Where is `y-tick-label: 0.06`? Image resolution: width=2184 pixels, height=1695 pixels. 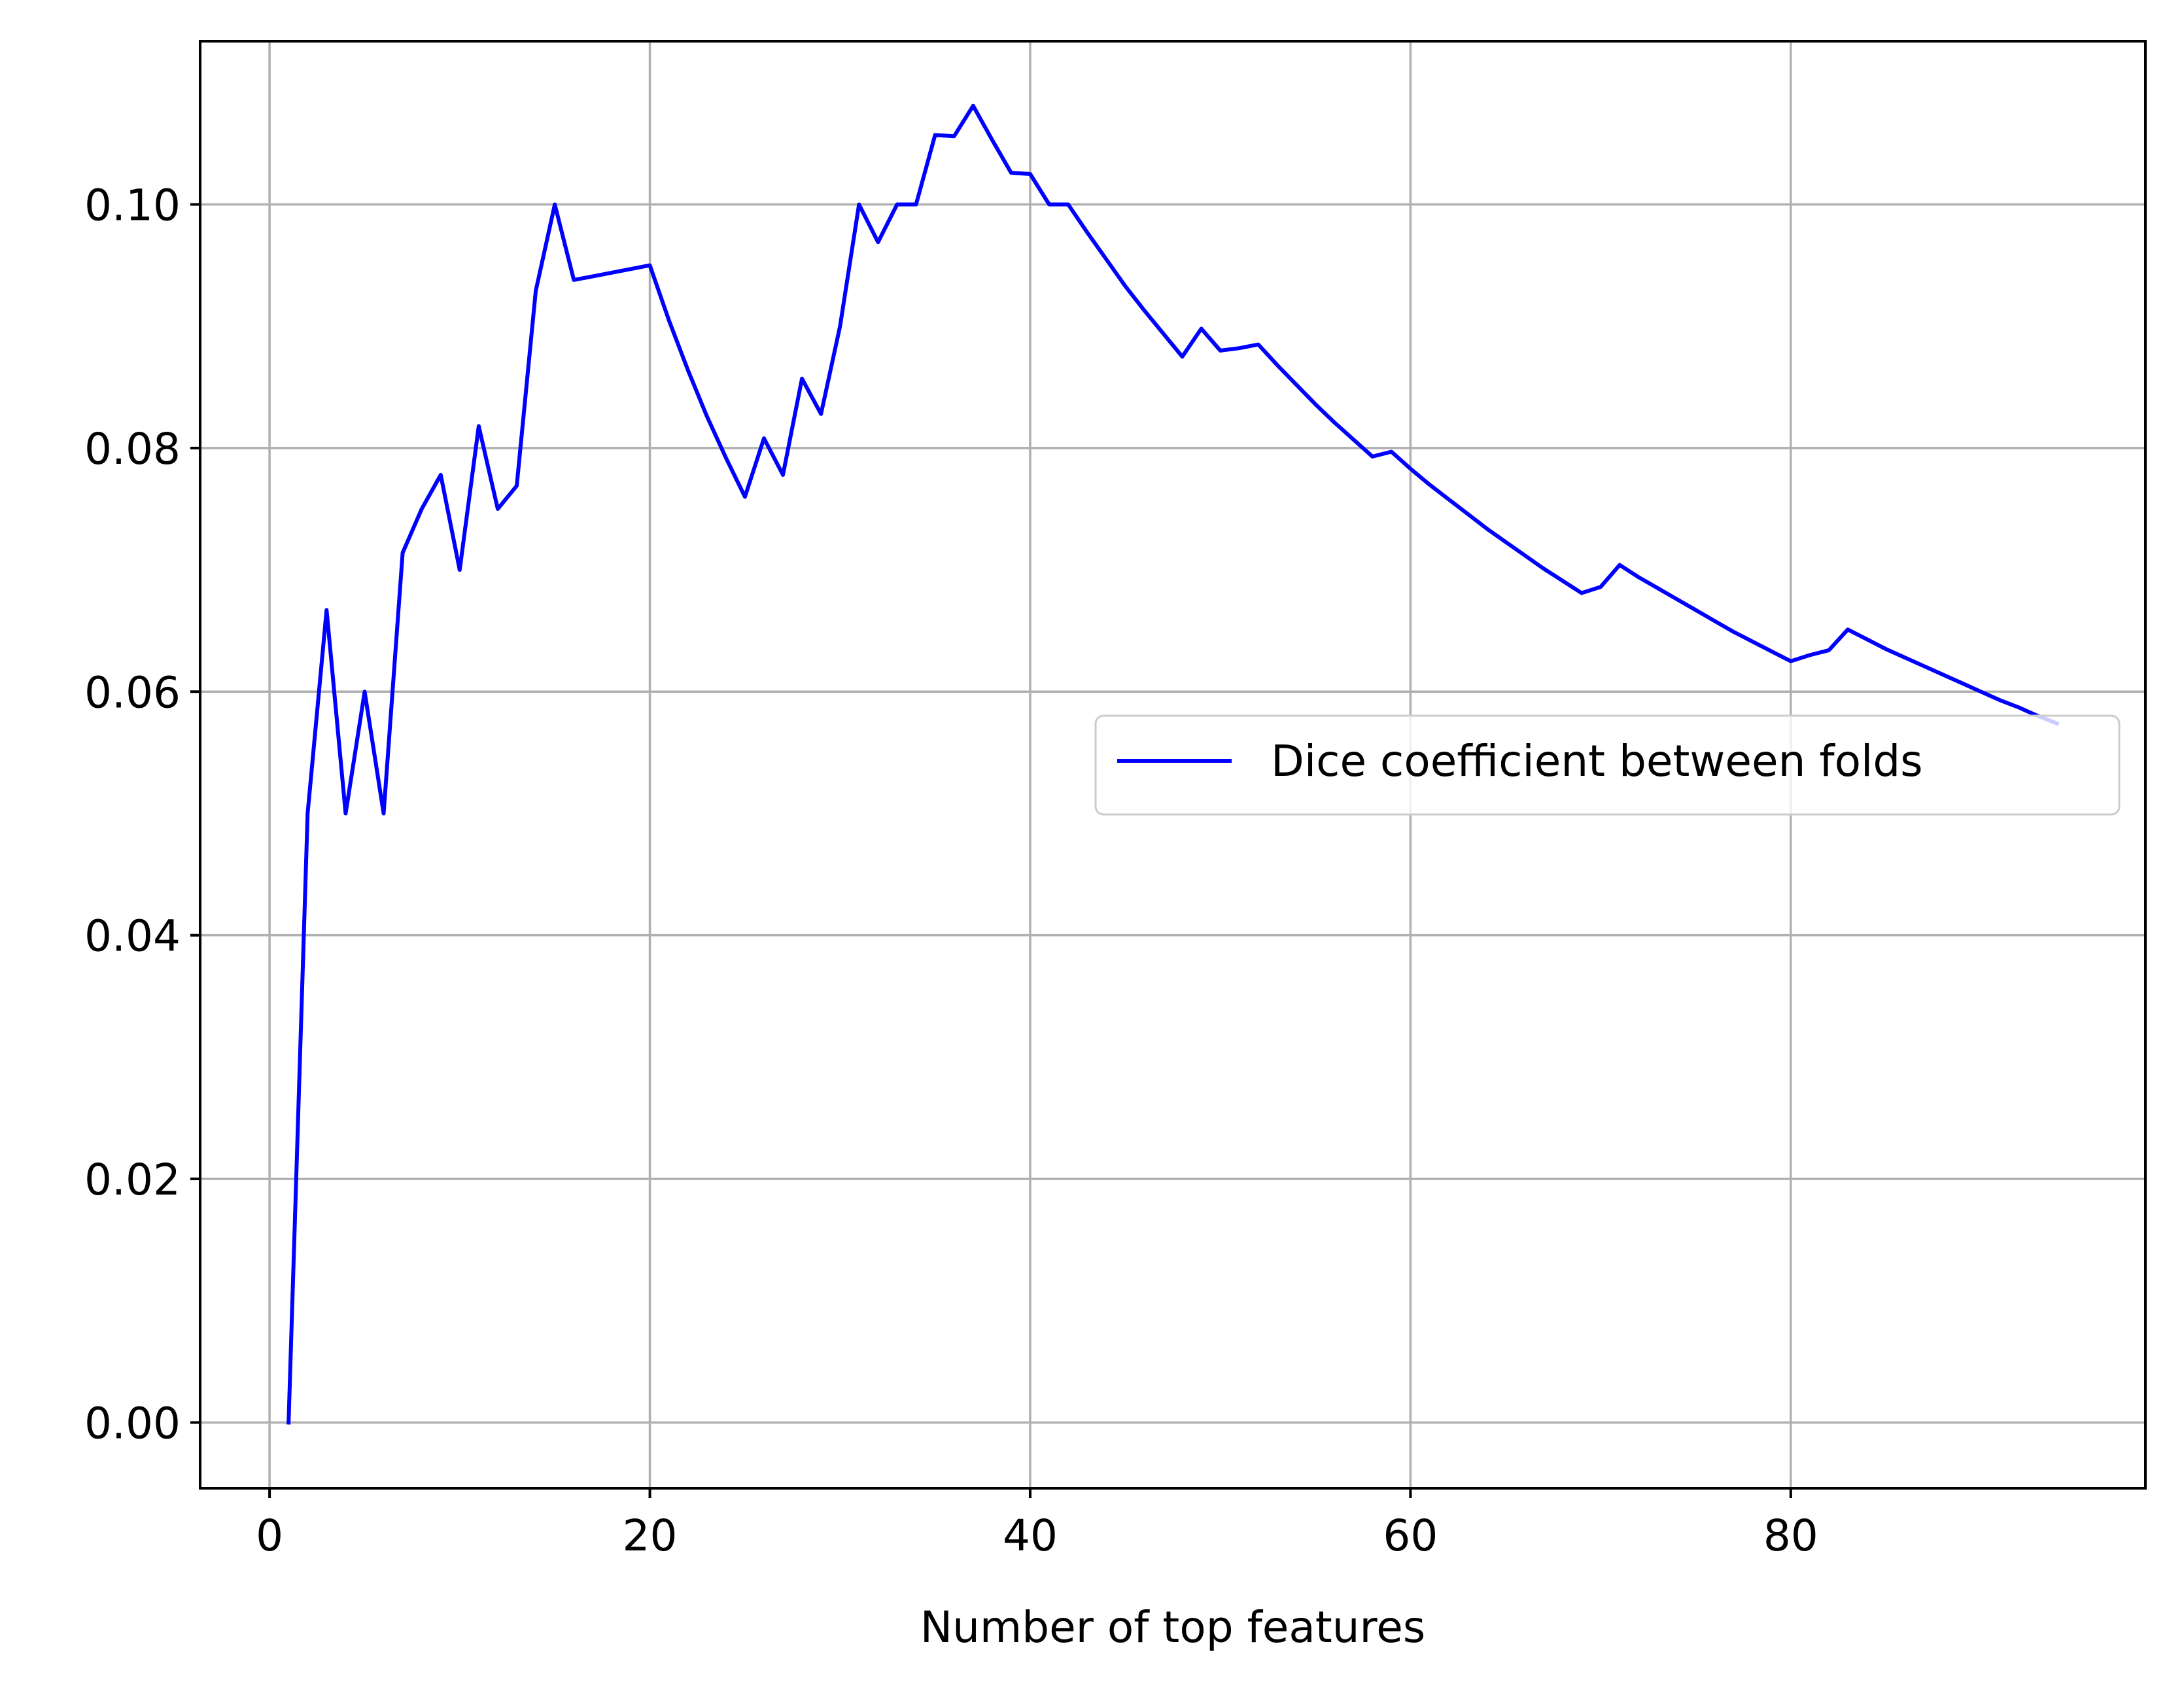
y-tick-label: 0.06 is located at coordinates (132, 692).